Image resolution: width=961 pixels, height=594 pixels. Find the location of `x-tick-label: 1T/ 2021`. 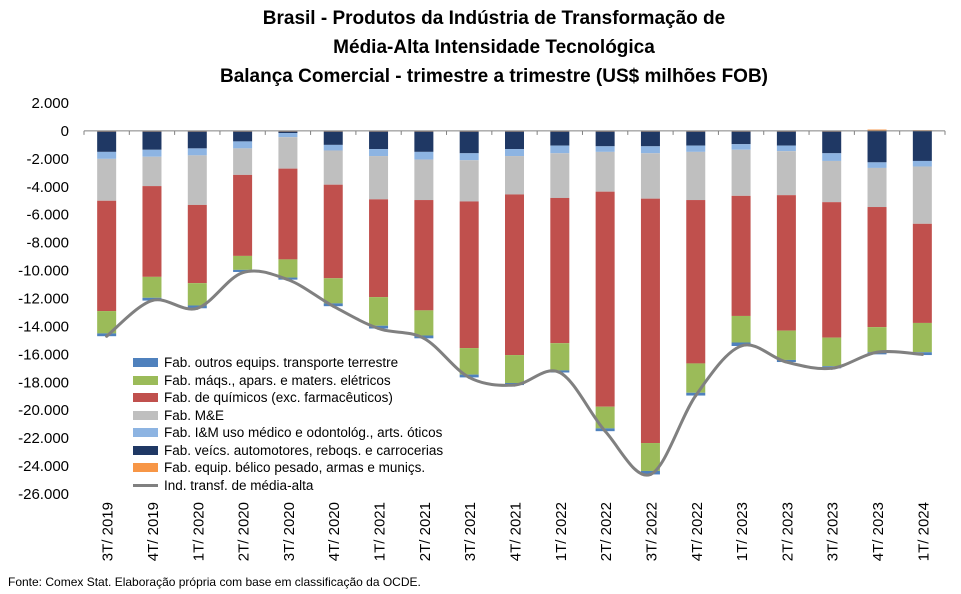

x-tick-label: 1T/ 2021 is located at coordinates (380, 531).